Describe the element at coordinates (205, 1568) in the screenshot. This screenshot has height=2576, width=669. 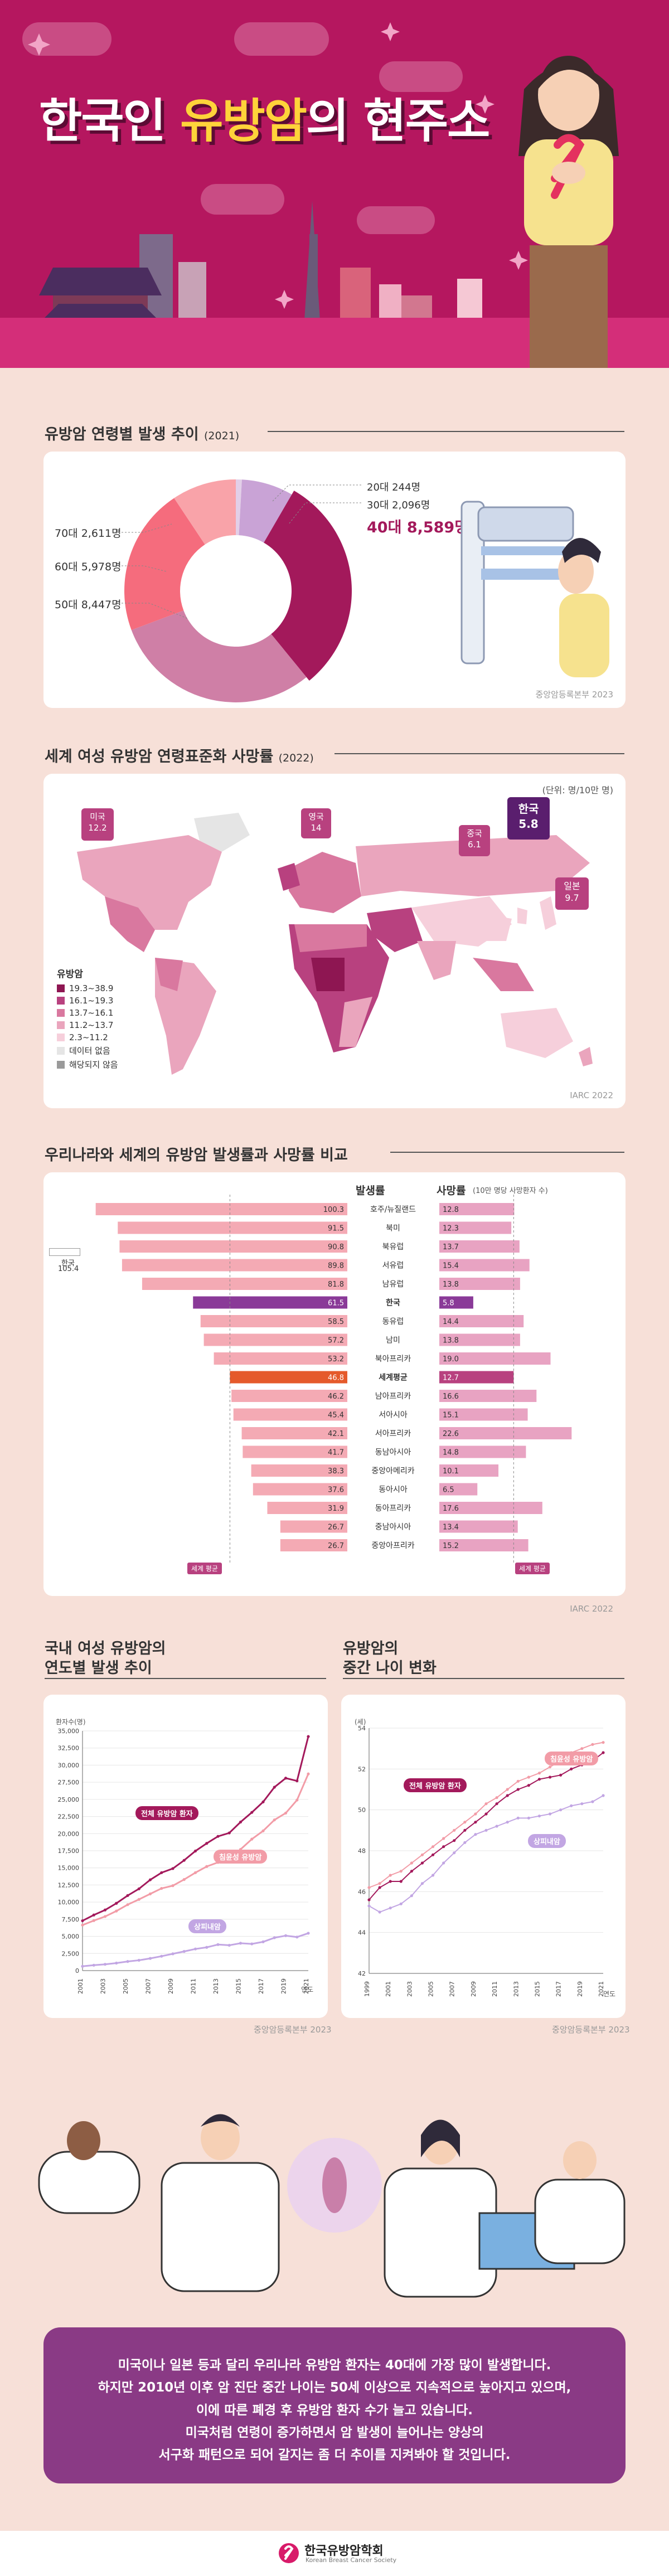
I see `world-avg-tag-left: 세계 평균` at that location.